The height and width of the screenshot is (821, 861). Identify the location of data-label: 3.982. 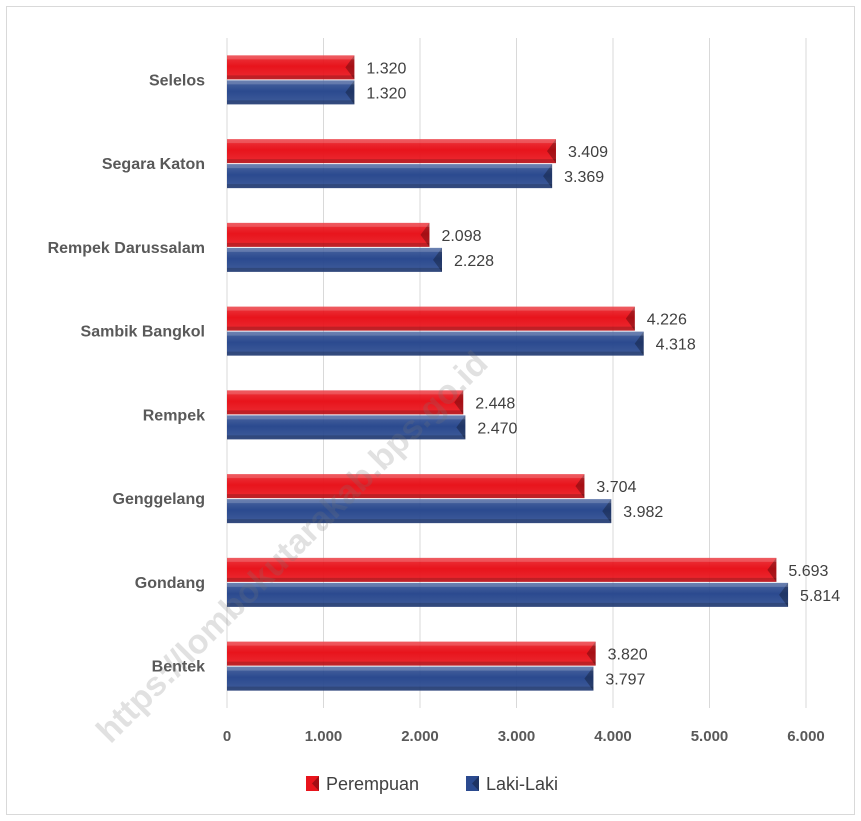
(643, 512).